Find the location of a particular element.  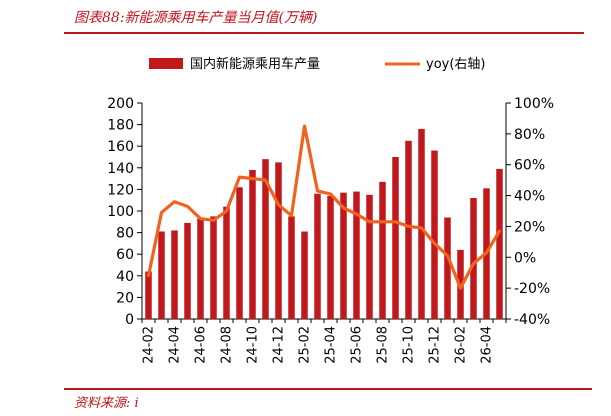

left-tick-label: 20 is located at coordinates (125, 298).